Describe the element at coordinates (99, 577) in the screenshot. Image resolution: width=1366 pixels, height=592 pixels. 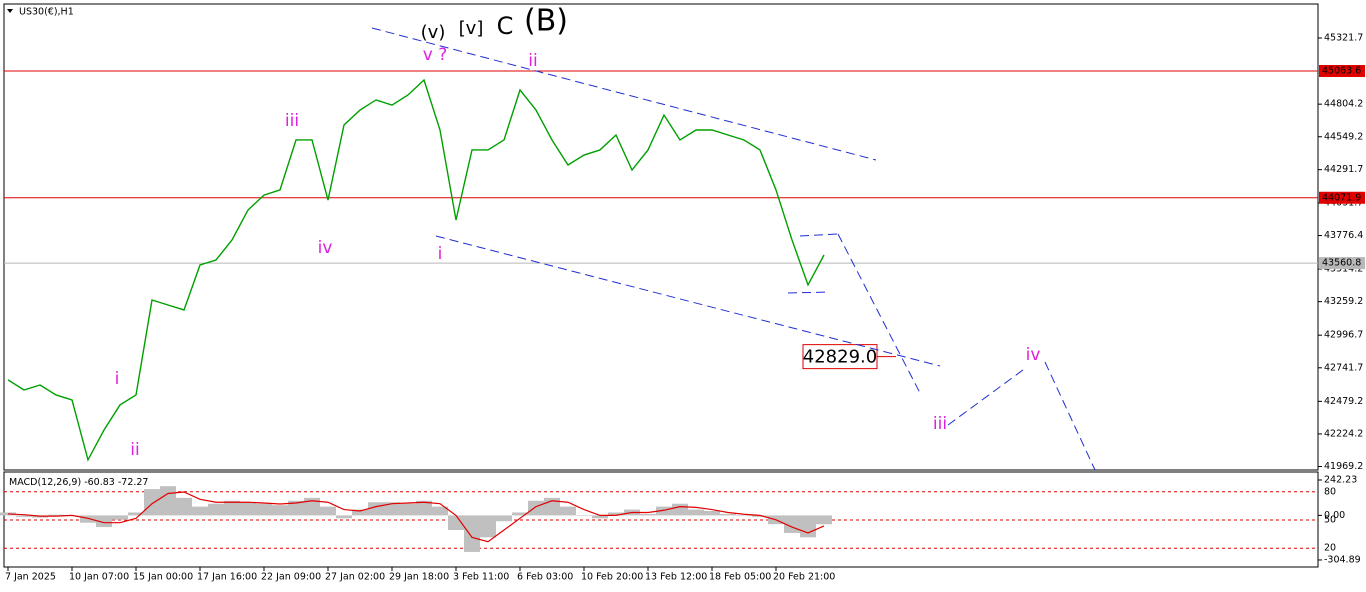
I see `x-tick-label: 10 Jan 07:00` at that location.